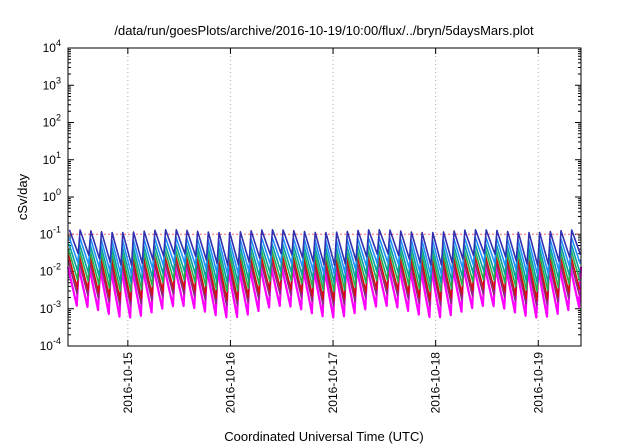 This screenshot has width=640, height=448. What do you see at coordinates (50, 307) in the screenshot?
I see `y-tick-label: 10⁻³` at bounding box center [50, 307].